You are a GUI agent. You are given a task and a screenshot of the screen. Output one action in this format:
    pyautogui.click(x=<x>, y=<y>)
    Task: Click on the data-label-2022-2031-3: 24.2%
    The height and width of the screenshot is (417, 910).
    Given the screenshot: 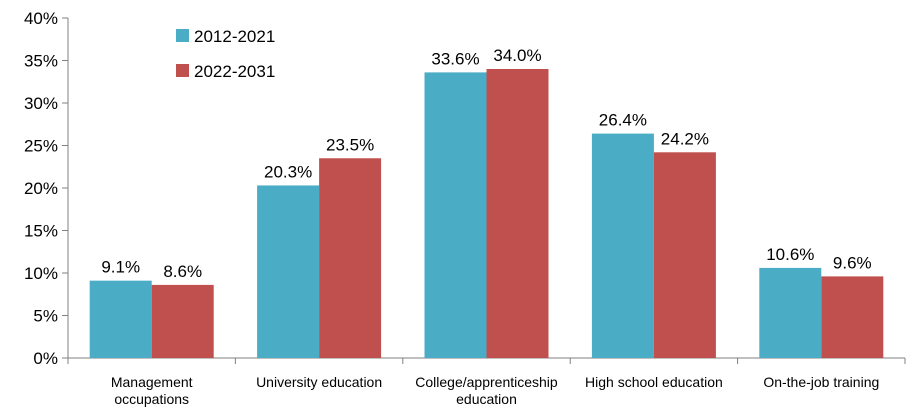 What is the action you would take?
    pyautogui.click(x=685, y=138)
    